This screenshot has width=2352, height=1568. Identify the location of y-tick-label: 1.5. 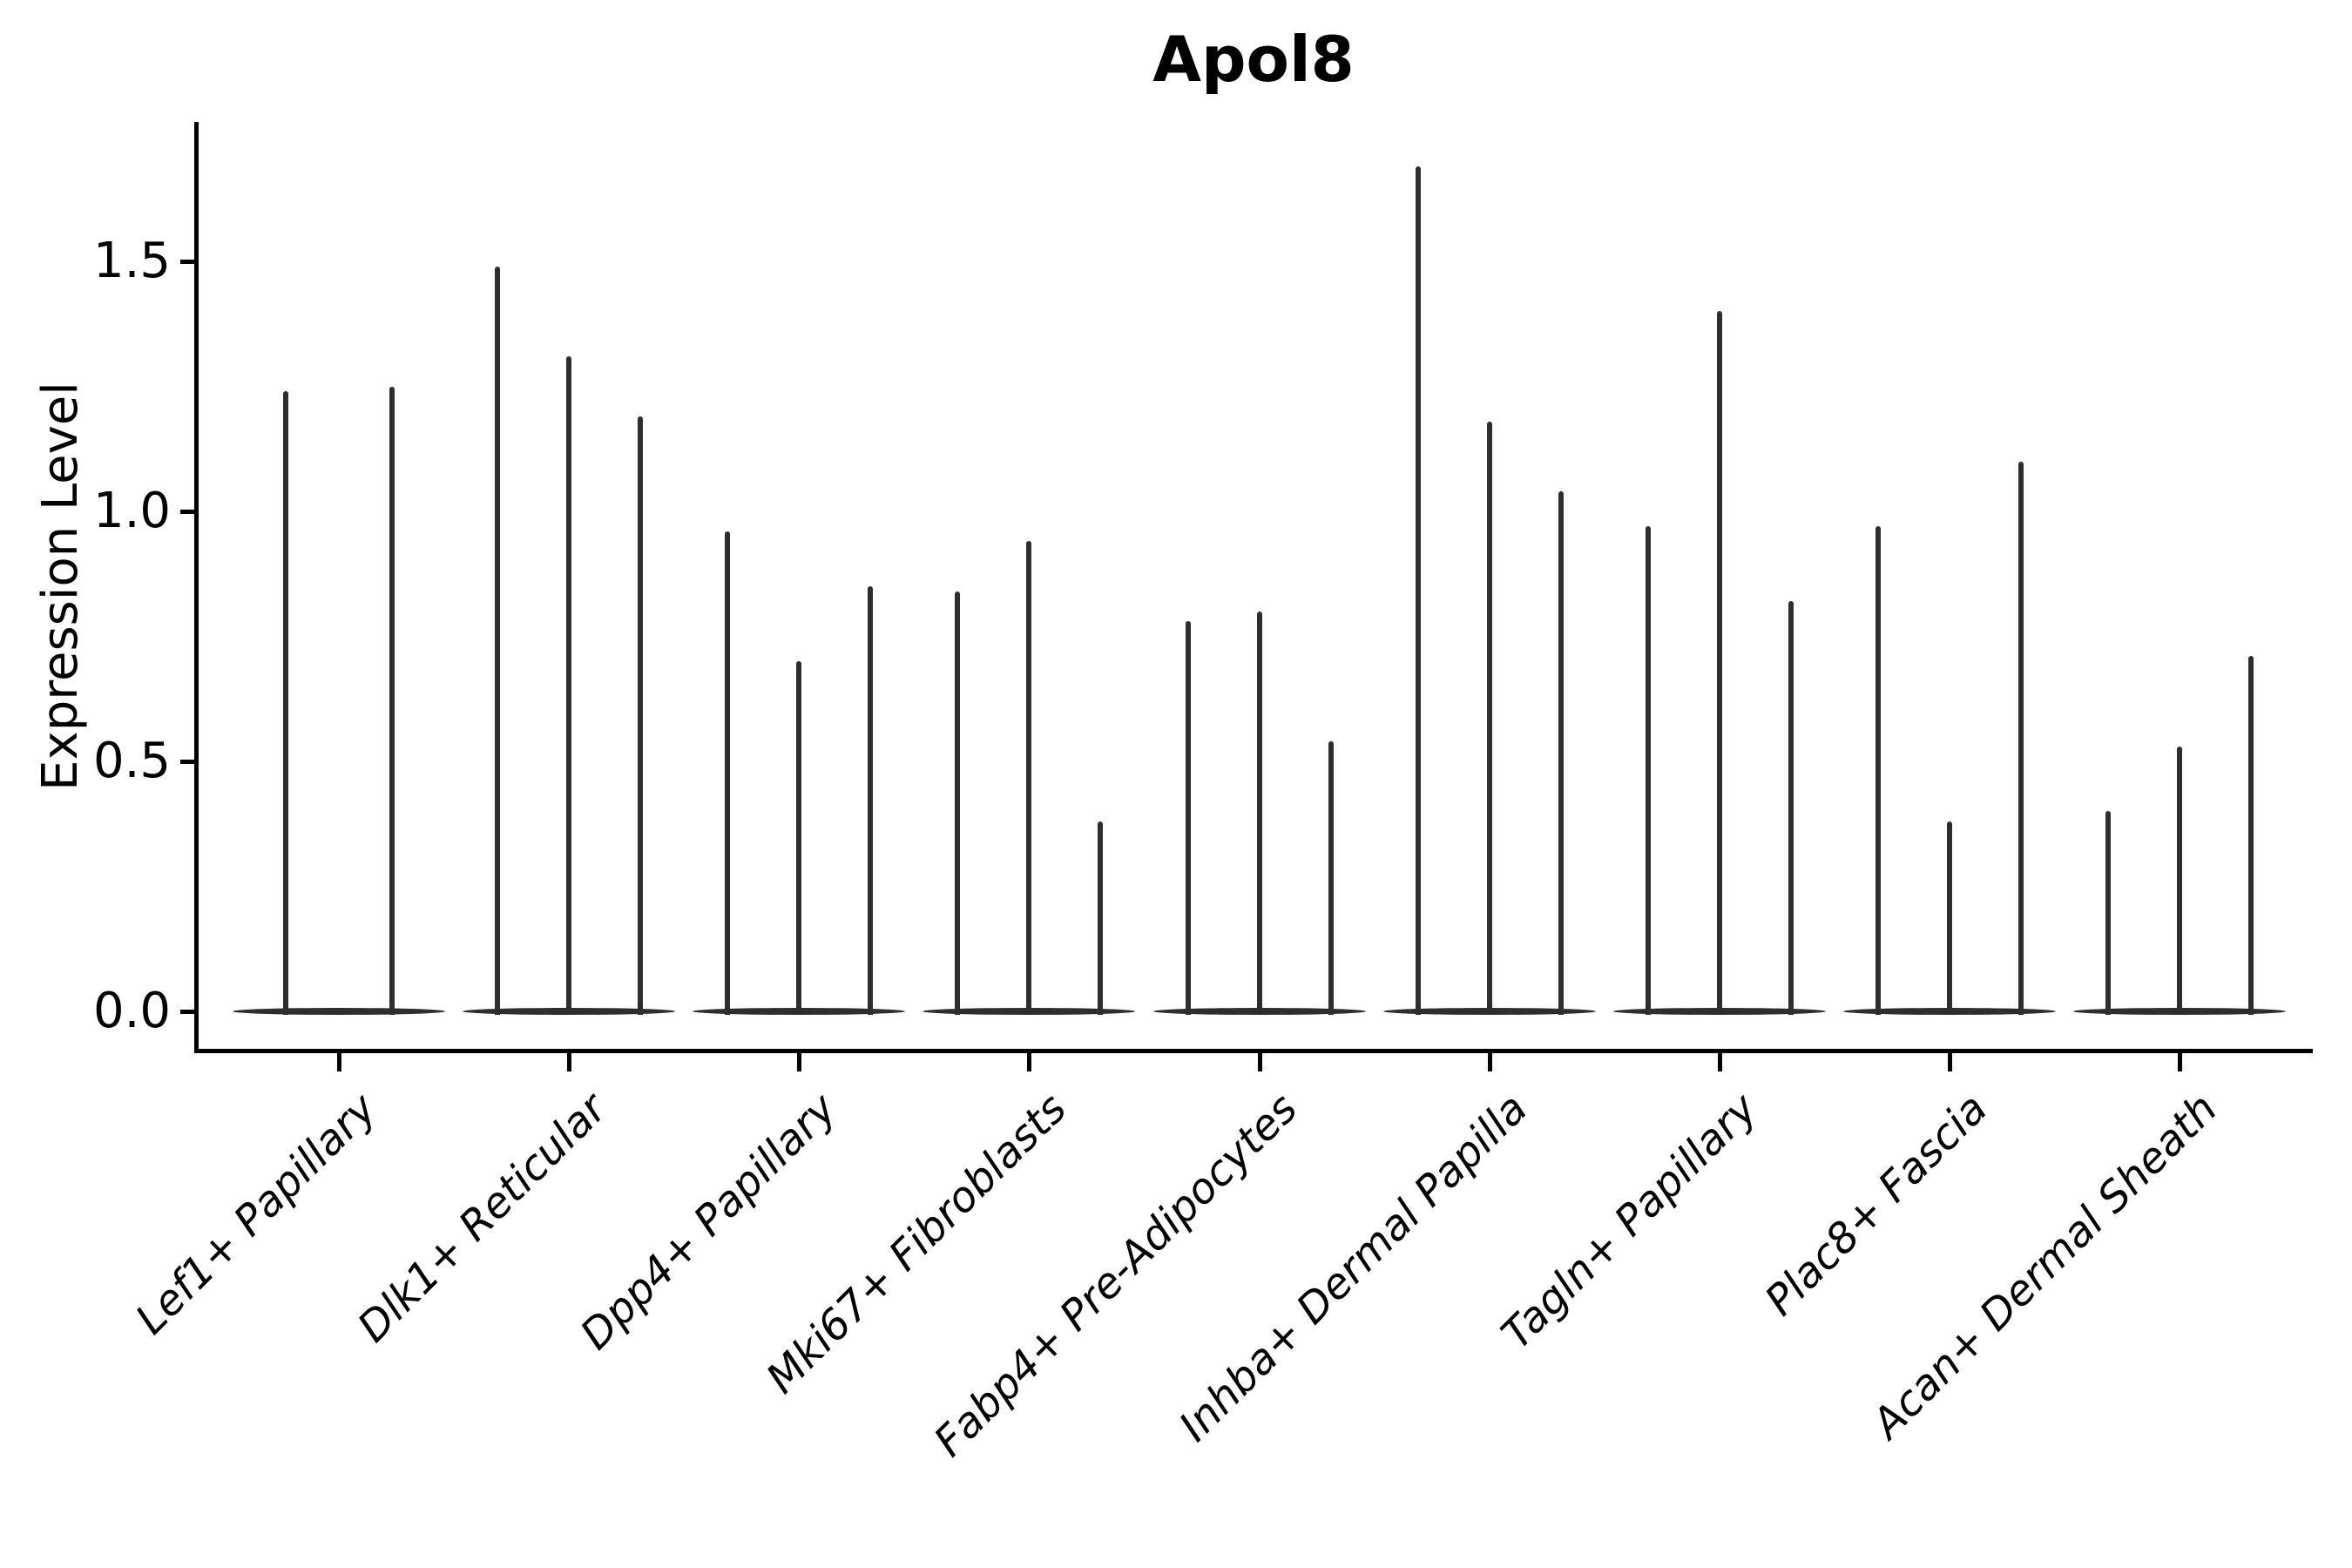
(131, 261).